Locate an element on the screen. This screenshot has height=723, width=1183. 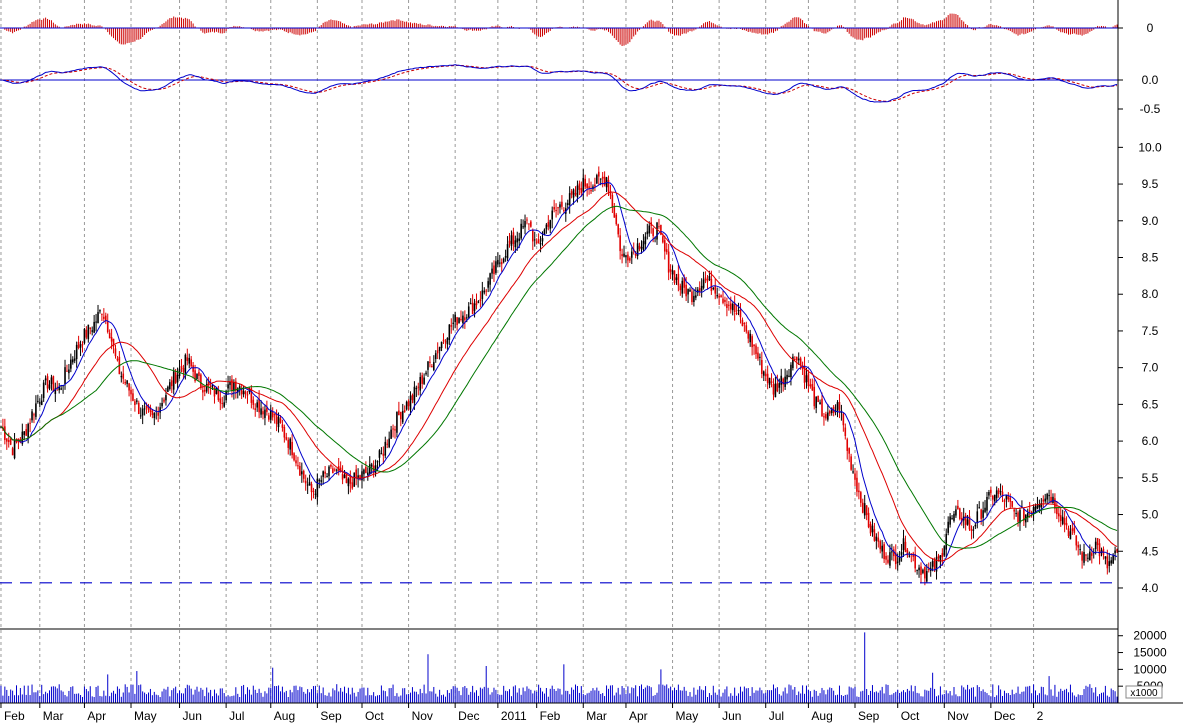
x-tick-label: May is located at coordinates (687, 716).